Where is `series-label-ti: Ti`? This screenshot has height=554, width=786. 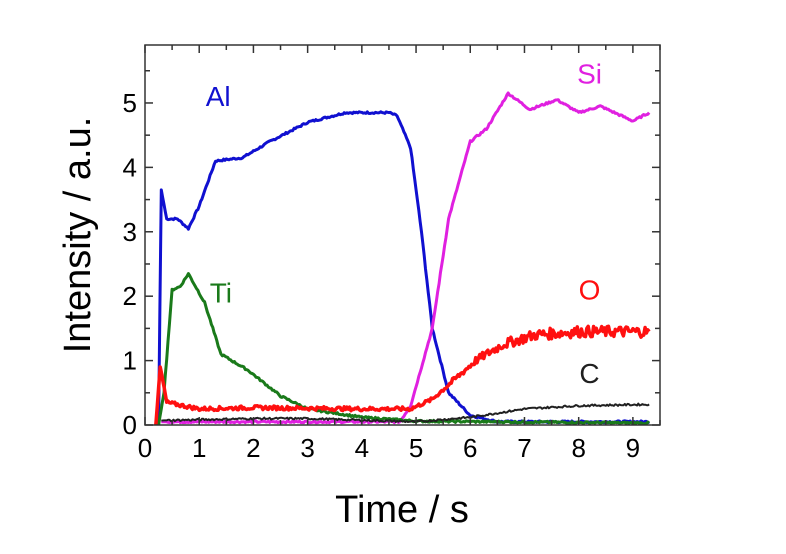 series-label-ti: Ti is located at coordinates (221, 293).